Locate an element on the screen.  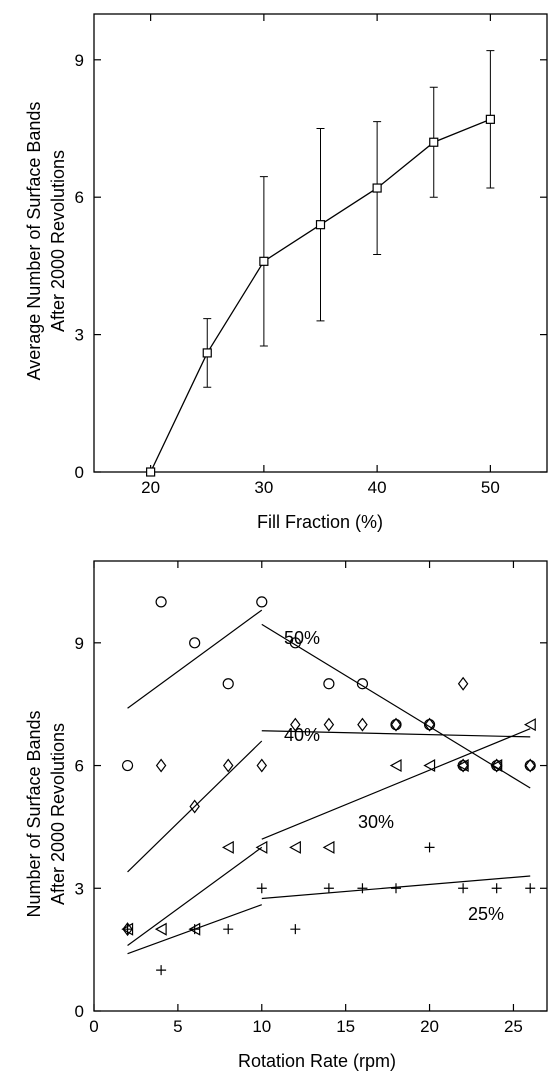
top-xtick-label: 50 is located at coordinates (490, 487).